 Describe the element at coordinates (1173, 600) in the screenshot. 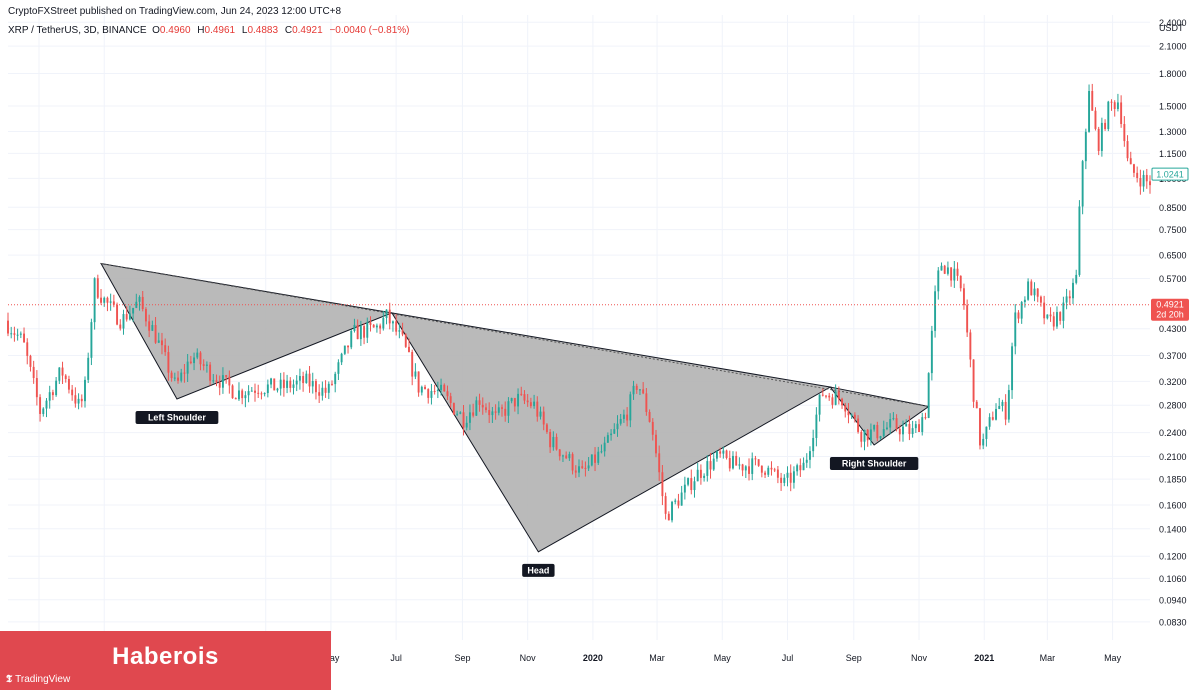

I see `y-tick-label: 0.0940` at that location.